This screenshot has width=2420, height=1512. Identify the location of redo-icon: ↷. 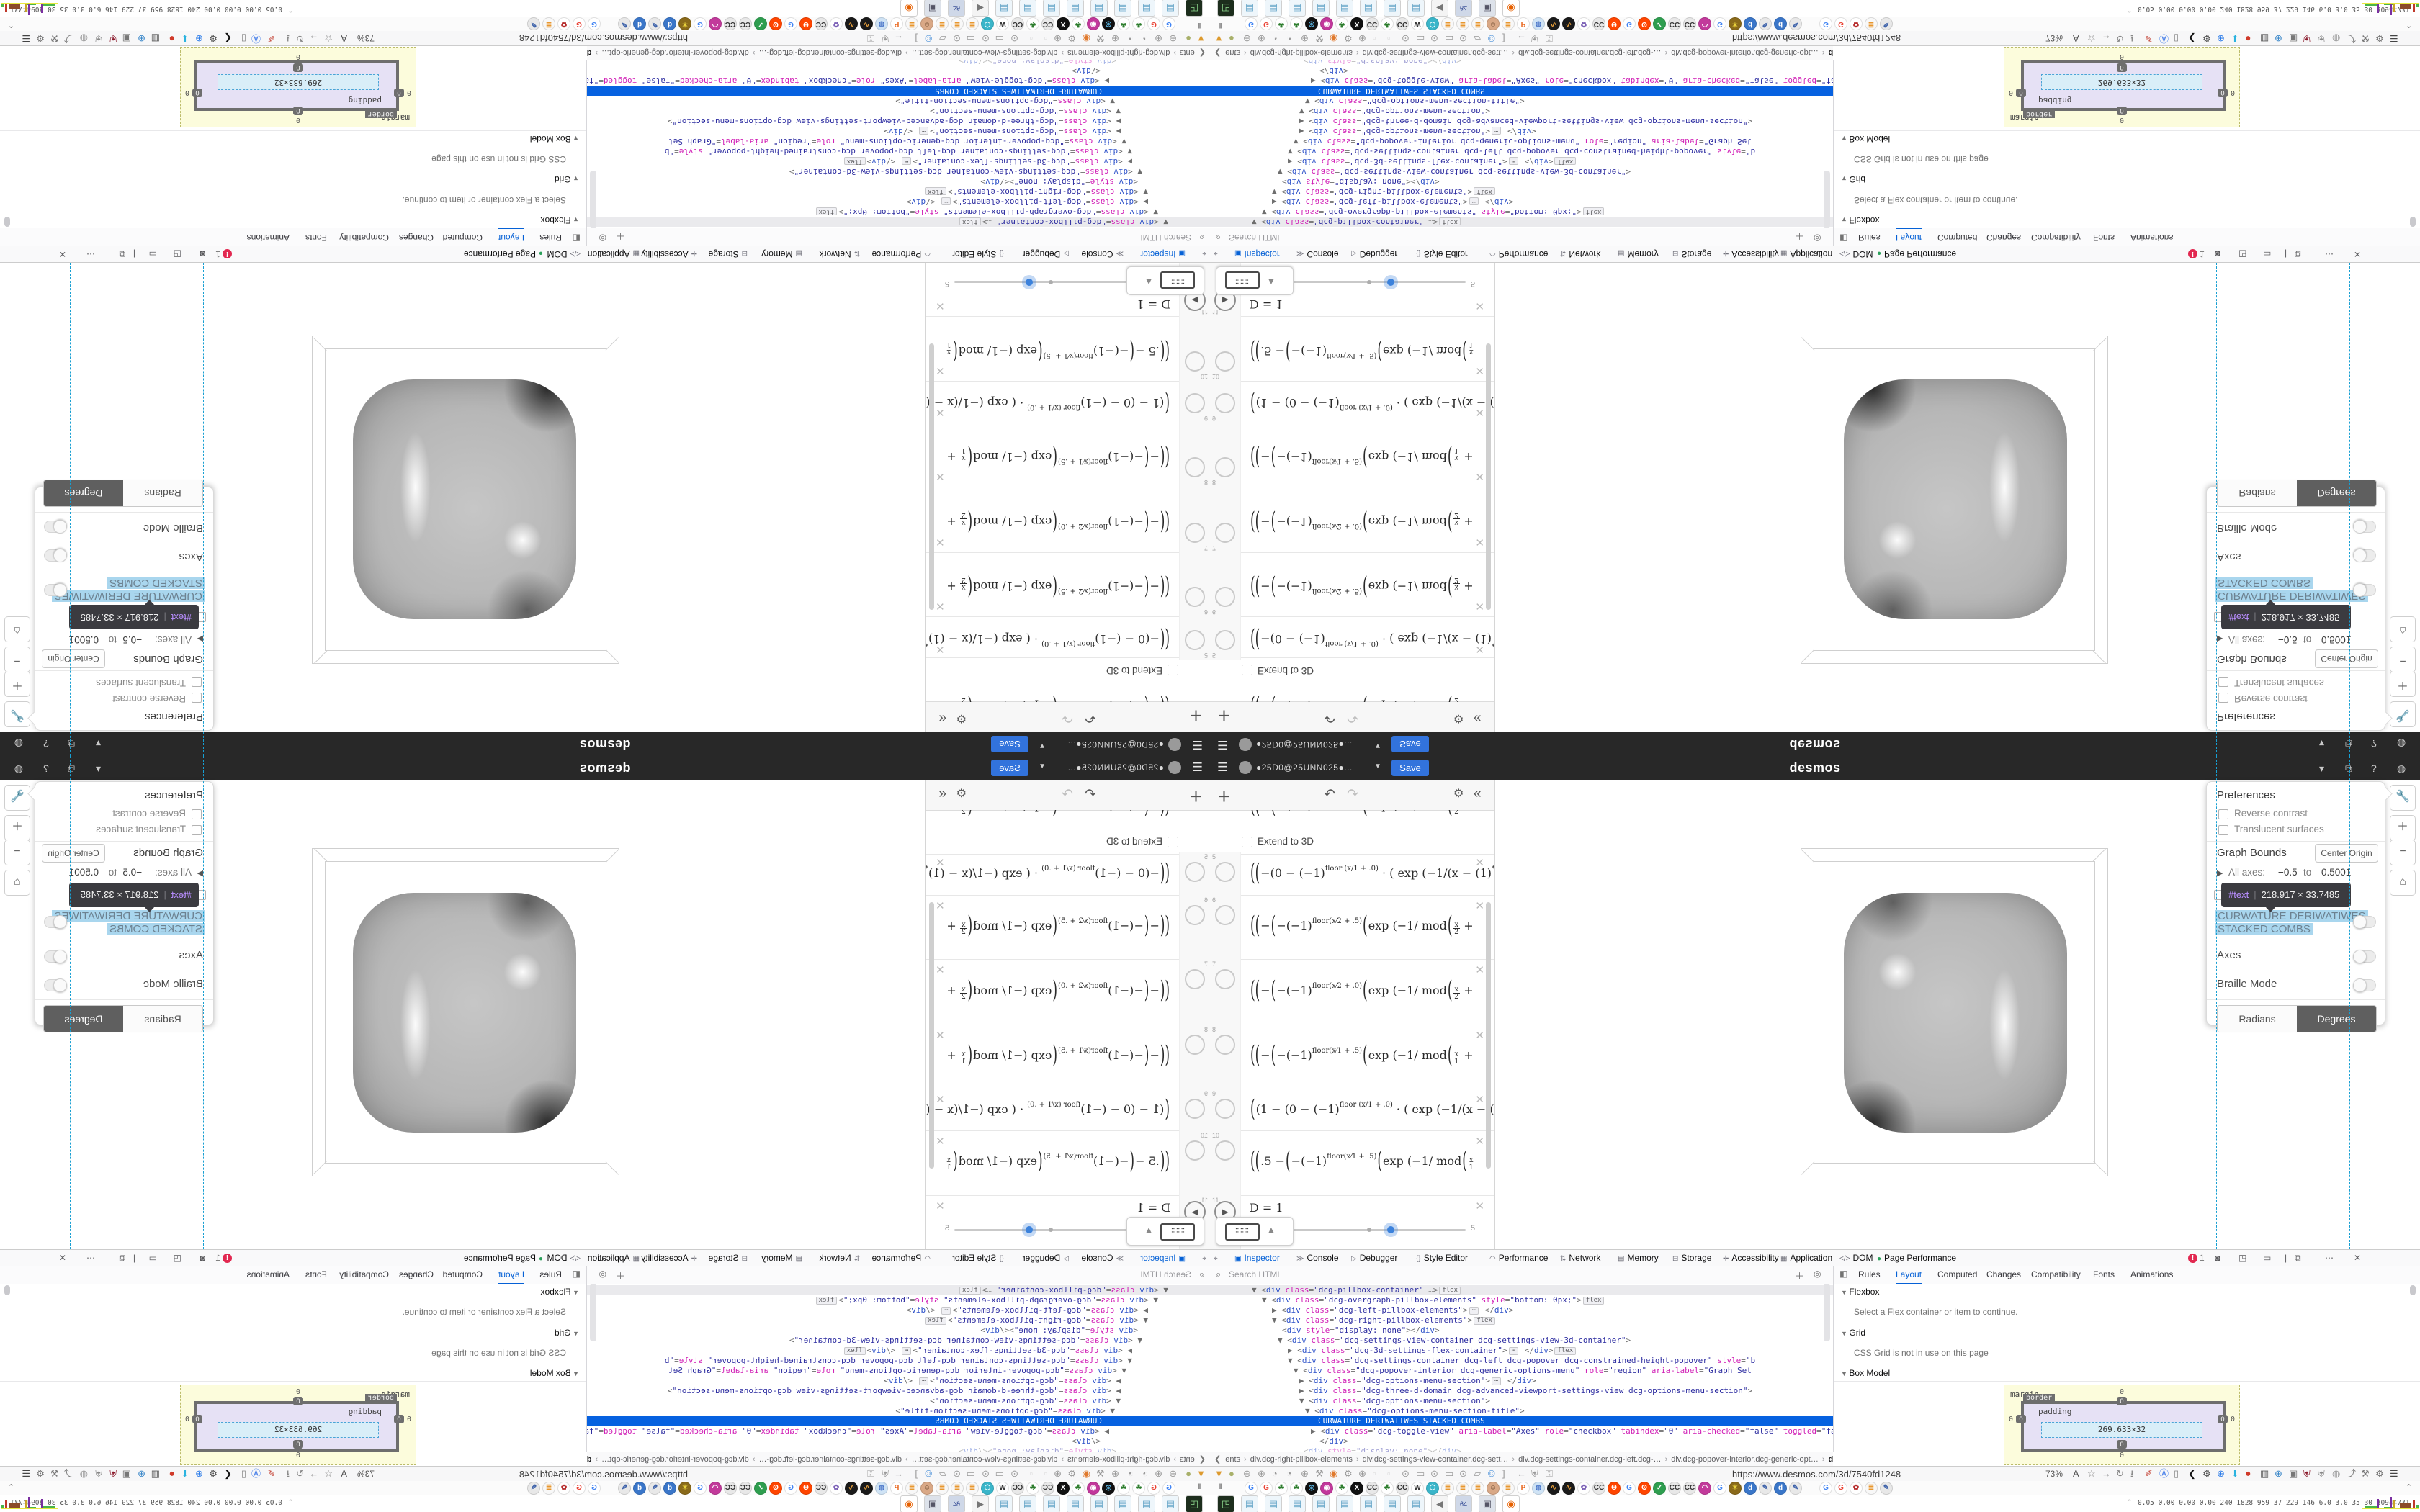
(1067, 794).